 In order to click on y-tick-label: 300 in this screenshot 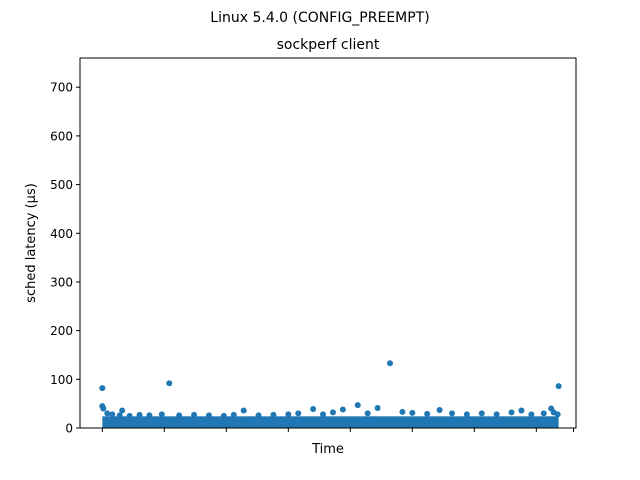, I will do `click(61, 282)`.